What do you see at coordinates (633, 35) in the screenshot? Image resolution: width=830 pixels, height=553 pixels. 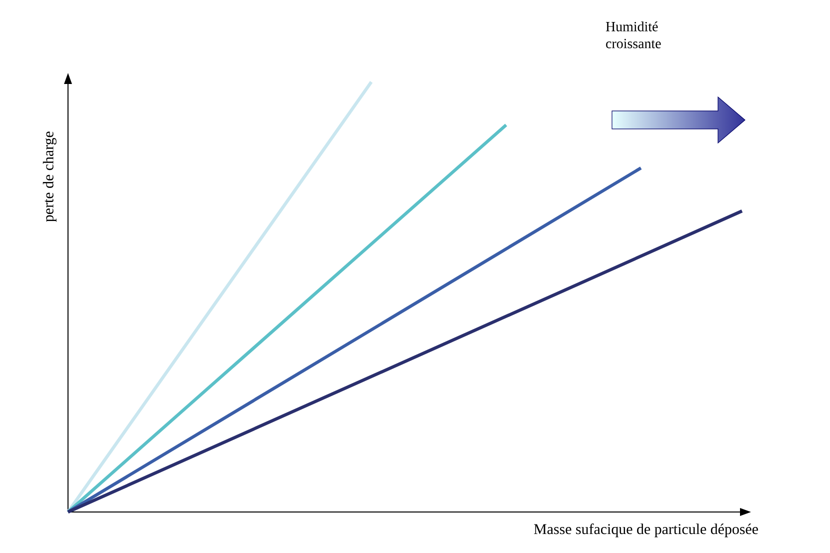 I see `text: Humidité croissante` at bounding box center [633, 35].